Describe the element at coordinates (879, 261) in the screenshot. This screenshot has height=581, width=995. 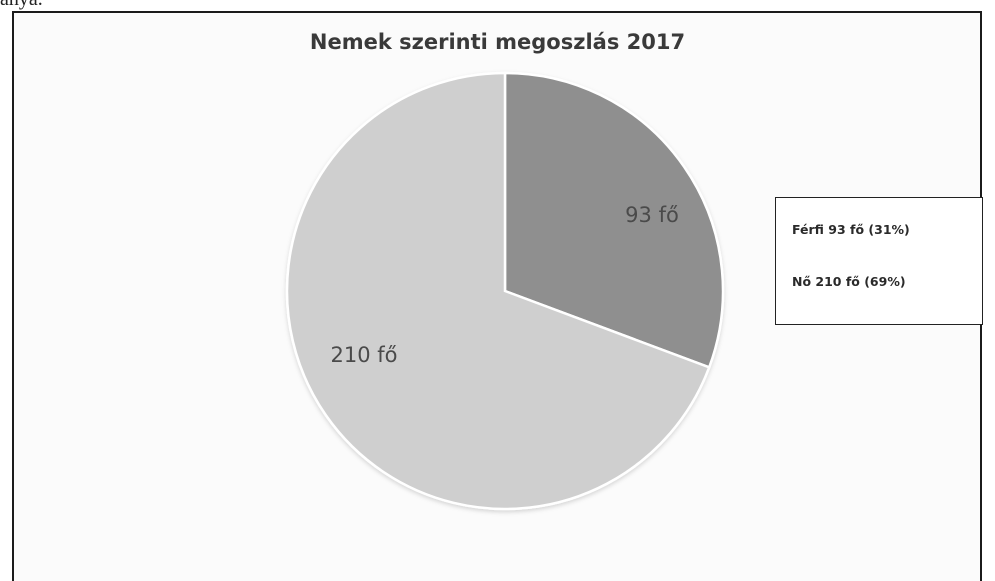
I see `chart-legend: Férfi 93 fő (31%) Nő 210 fő (69%)` at that location.